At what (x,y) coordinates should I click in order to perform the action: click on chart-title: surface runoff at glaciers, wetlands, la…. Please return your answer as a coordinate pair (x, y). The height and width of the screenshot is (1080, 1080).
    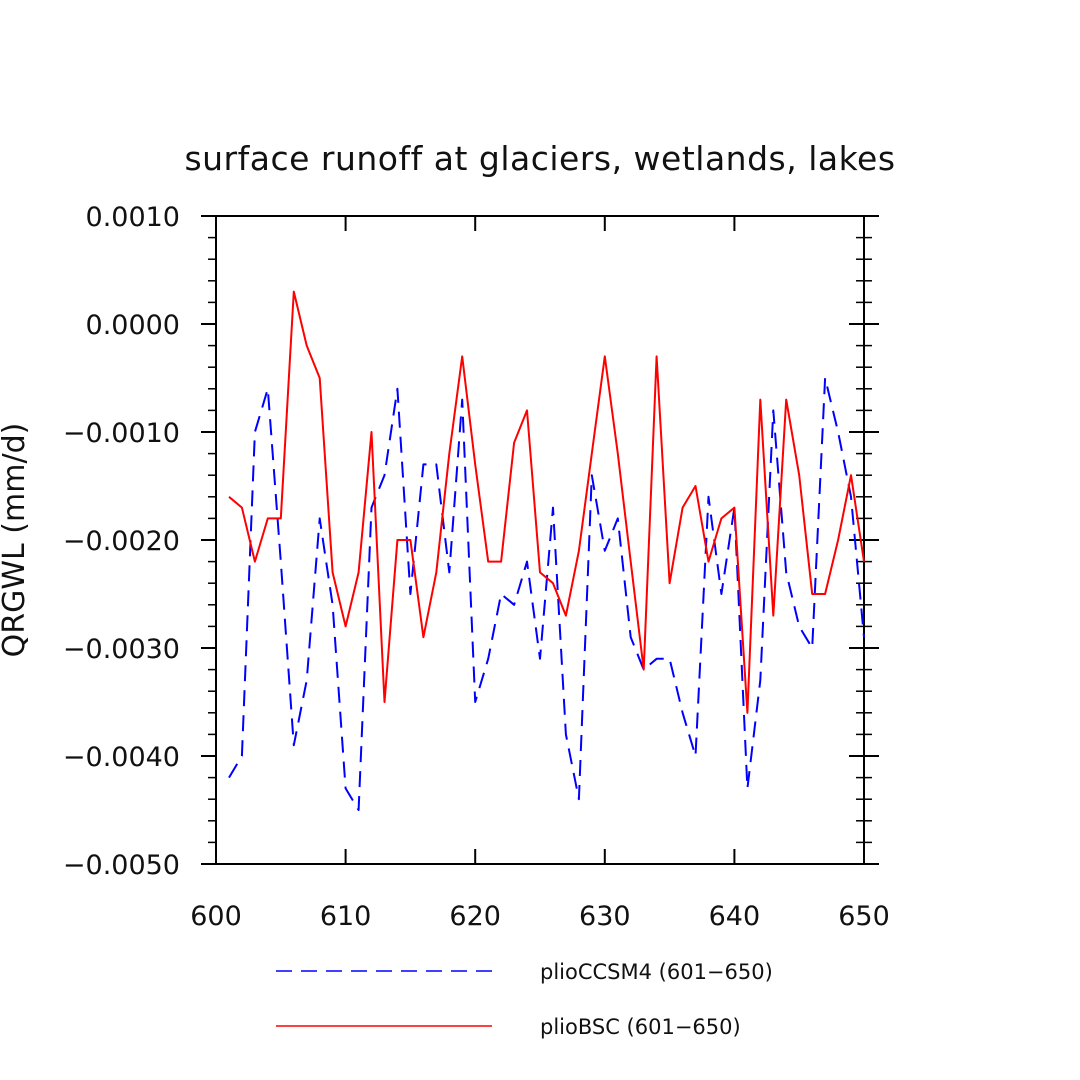
    Looking at the image, I should click on (539, 158).